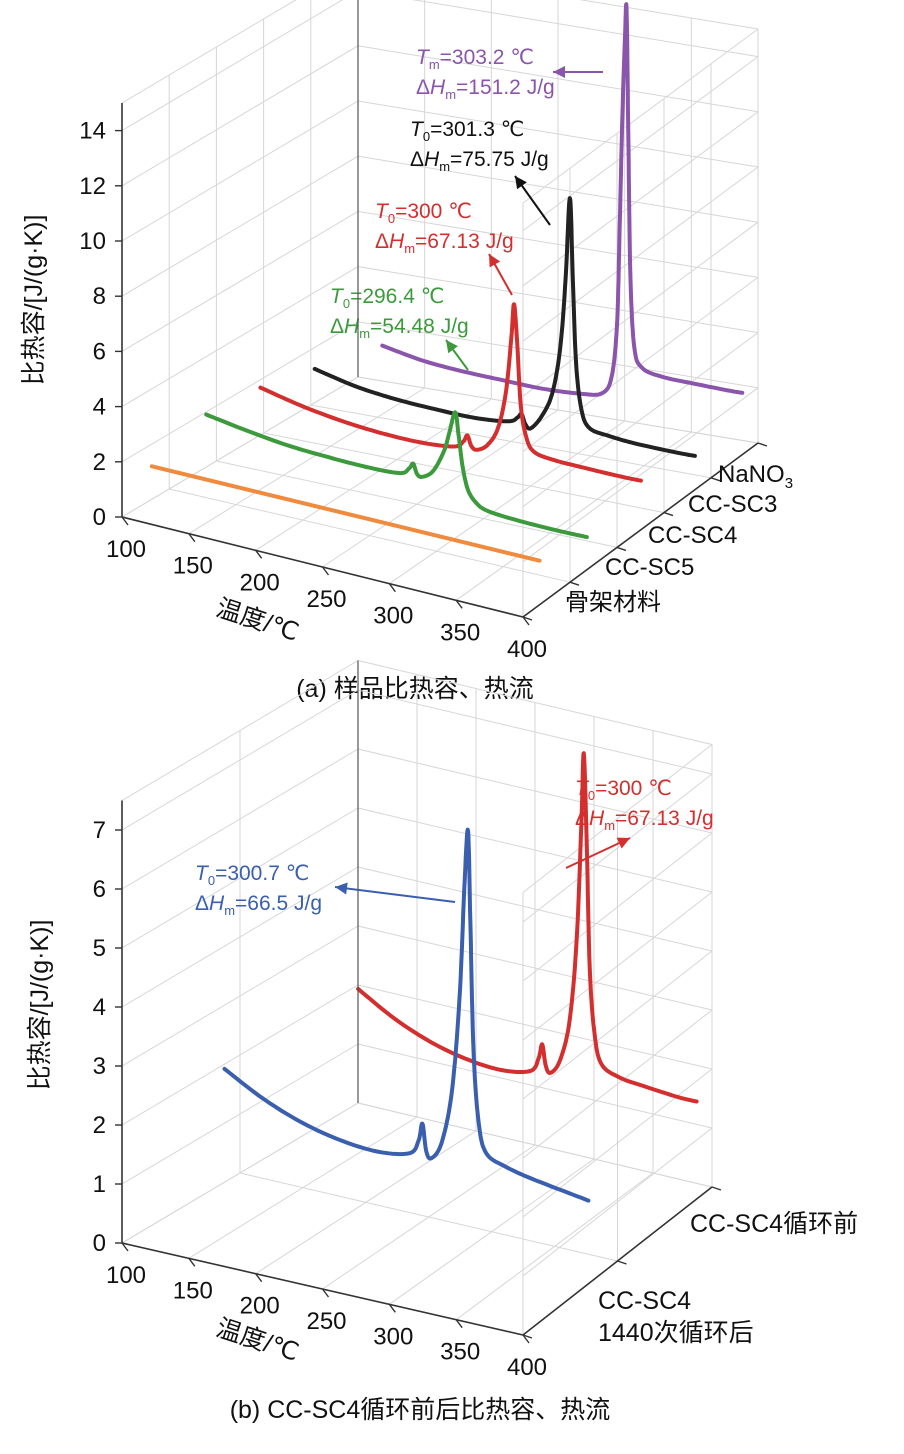 The height and width of the screenshot is (1454, 904). I want to click on annotation-enthalpy: ΔHm=75.75 J/g, so click(479, 161).